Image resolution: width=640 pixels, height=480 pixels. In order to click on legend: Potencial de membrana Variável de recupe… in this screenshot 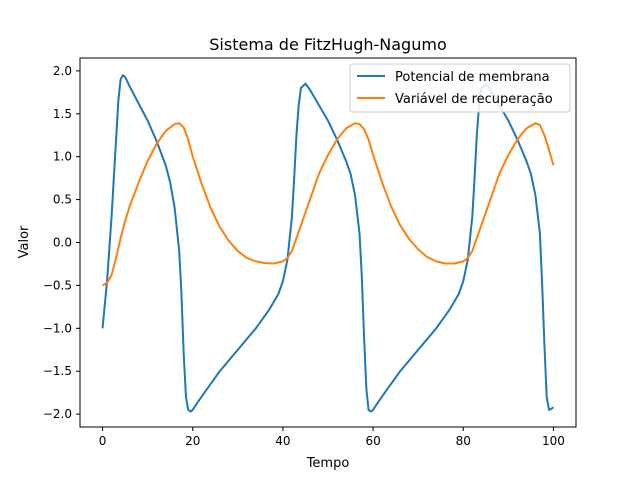, I will do `click(460, 88)`.